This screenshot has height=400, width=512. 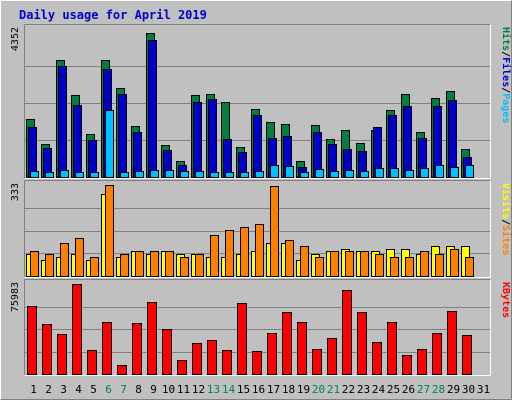 I want to click on series-legend-label: KBytes, so click(x=505, y=300).